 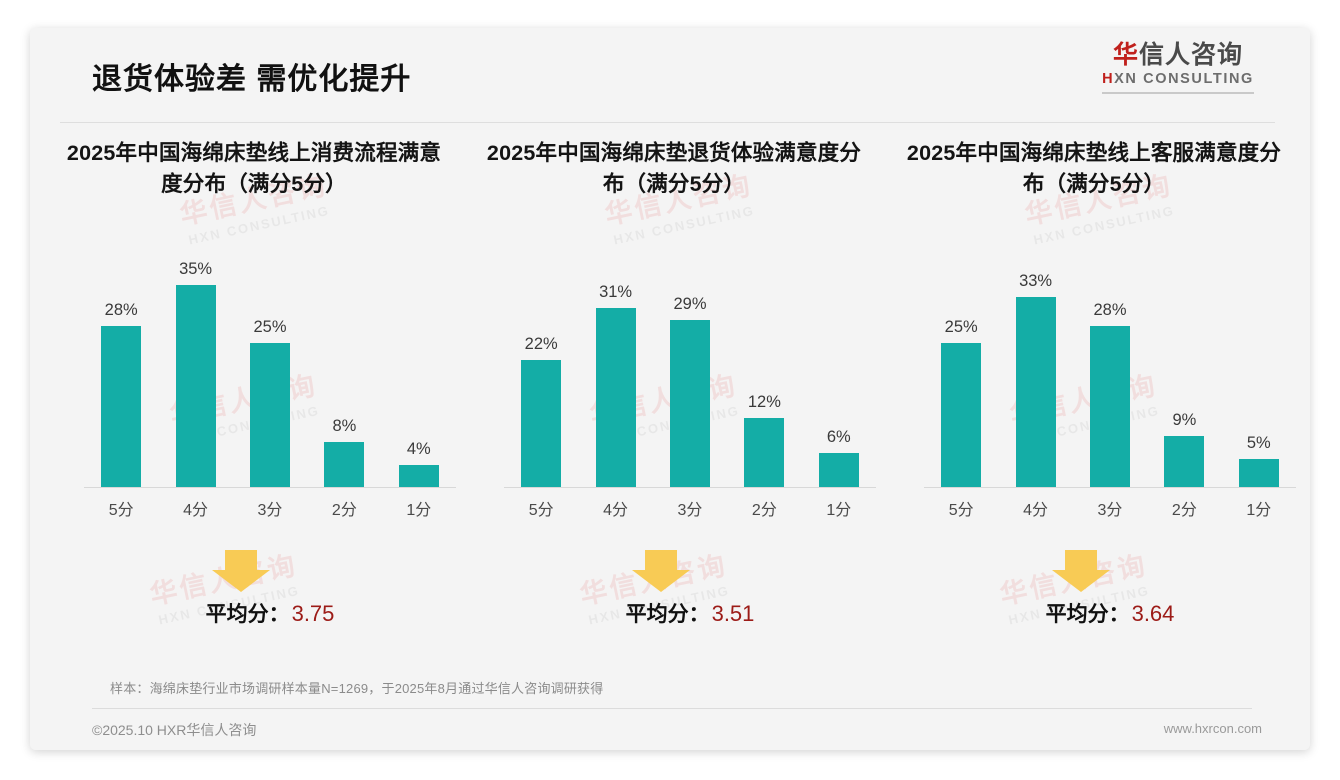 I want to click on plot-area-3: 25% 33% 28% 9% 5%, so click(x=1110, y=372).